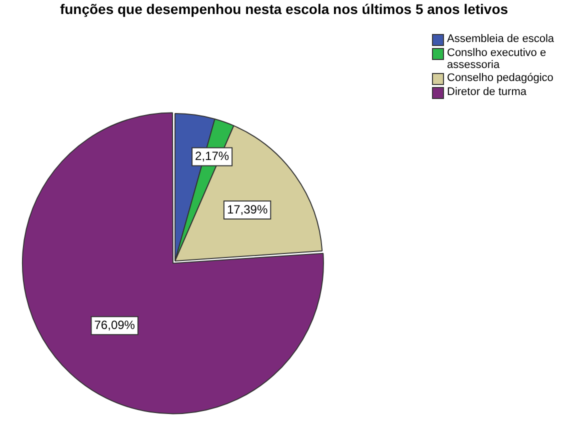  I want to click on data-label: 2,17%, so click(212, 156).